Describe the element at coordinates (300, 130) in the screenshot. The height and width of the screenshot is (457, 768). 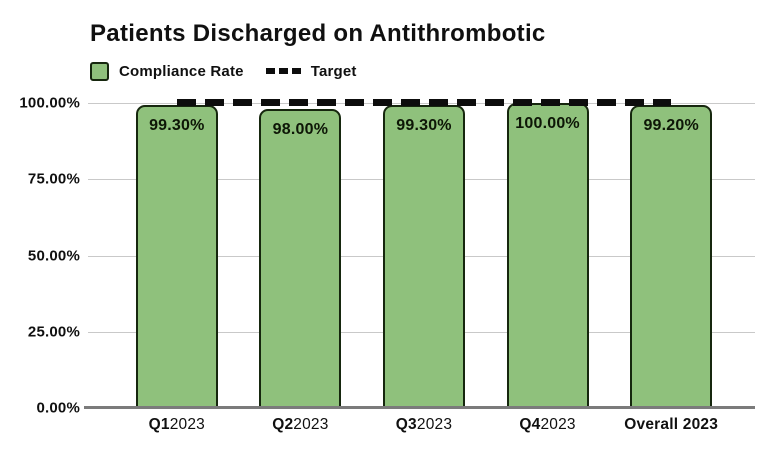
I see `bar-value-label: 98.00%` at that location.